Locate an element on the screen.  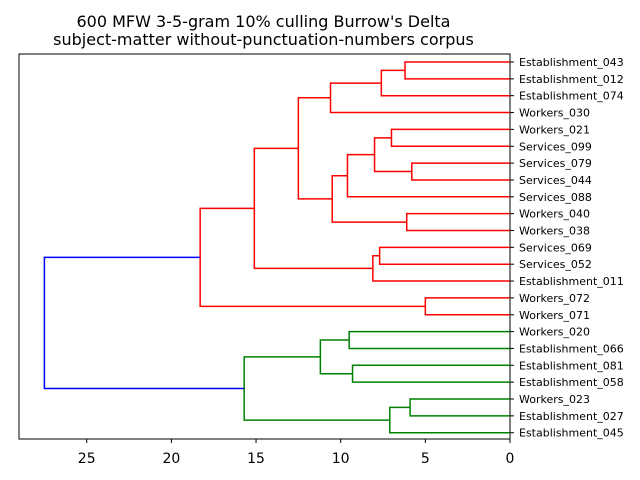
x-tick-label: 5 is located at coordinates (425, 459).